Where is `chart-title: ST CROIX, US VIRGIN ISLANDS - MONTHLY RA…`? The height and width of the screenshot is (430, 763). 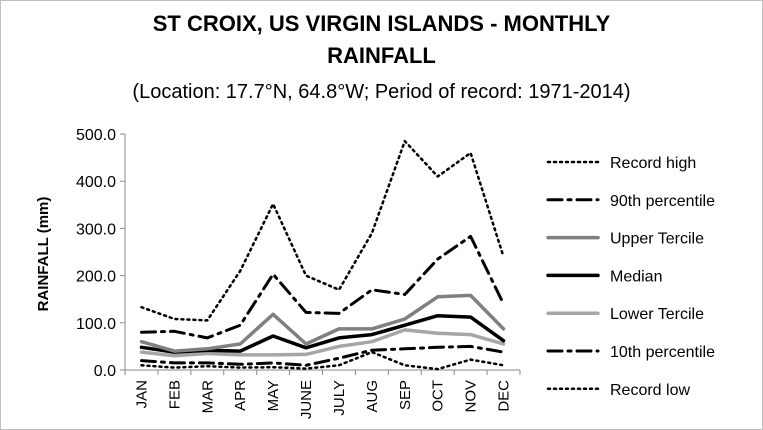
chart-title: ST CROIX, US VIRGIN ISLANDS - MONTHLY RA… is located at coordinates (381, 40).